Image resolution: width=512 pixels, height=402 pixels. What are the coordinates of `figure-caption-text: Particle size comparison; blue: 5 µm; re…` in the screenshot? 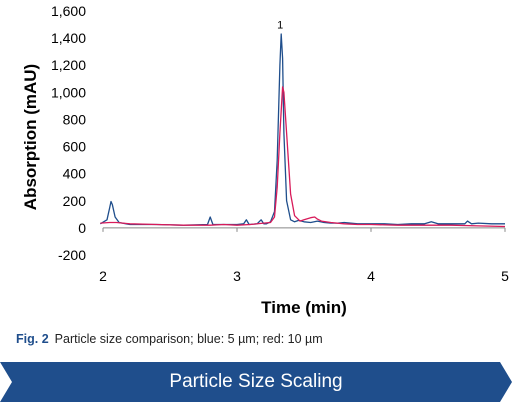 It's located at (188, 339).